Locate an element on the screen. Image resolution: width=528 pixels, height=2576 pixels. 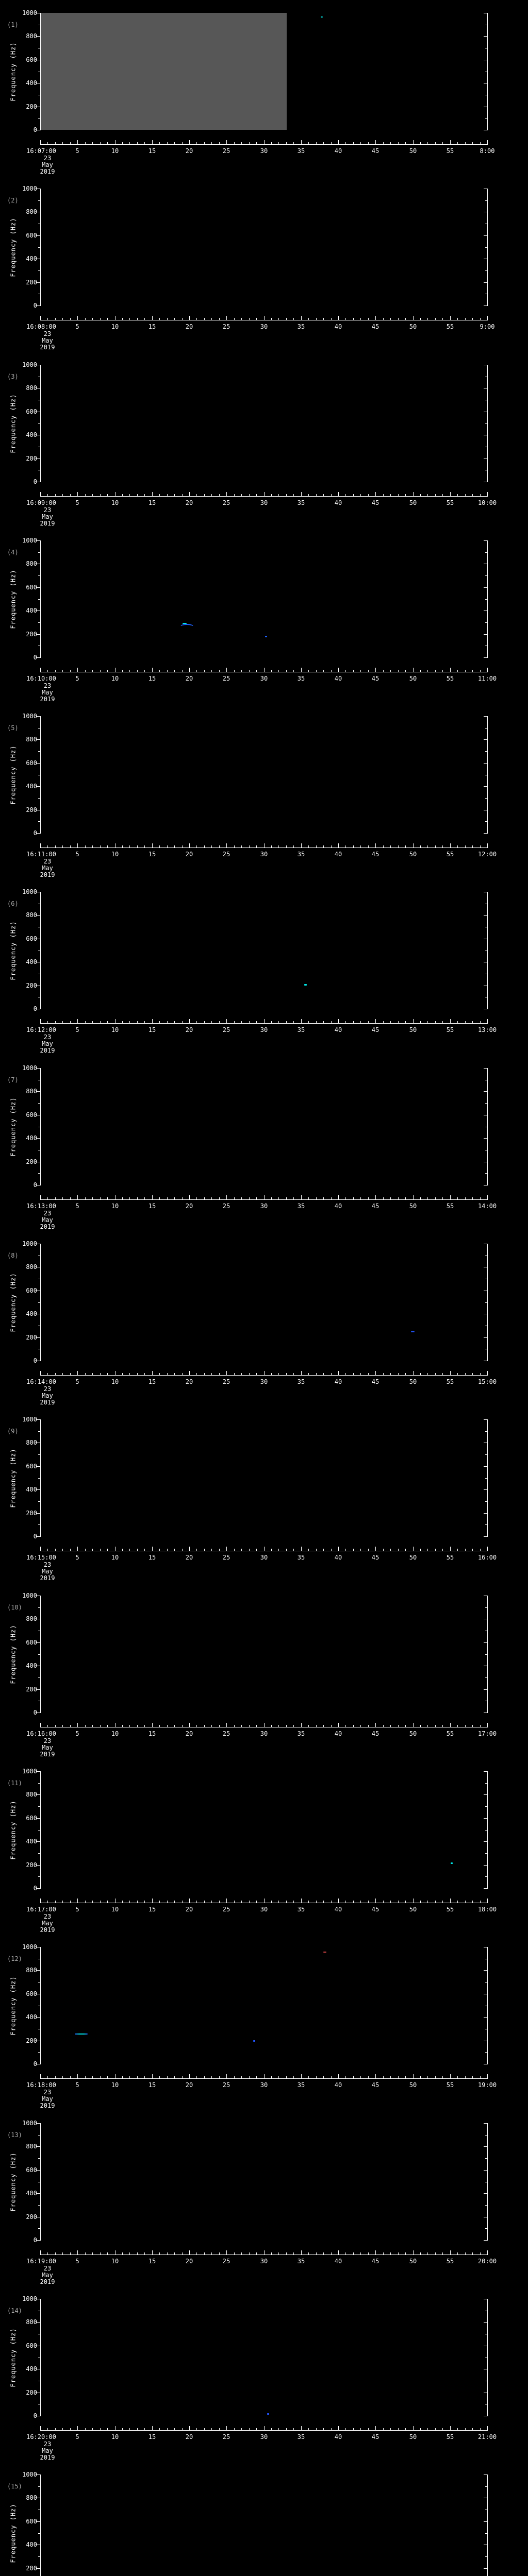
x-tick-label: 45 is located at coordinates (375, 1381).